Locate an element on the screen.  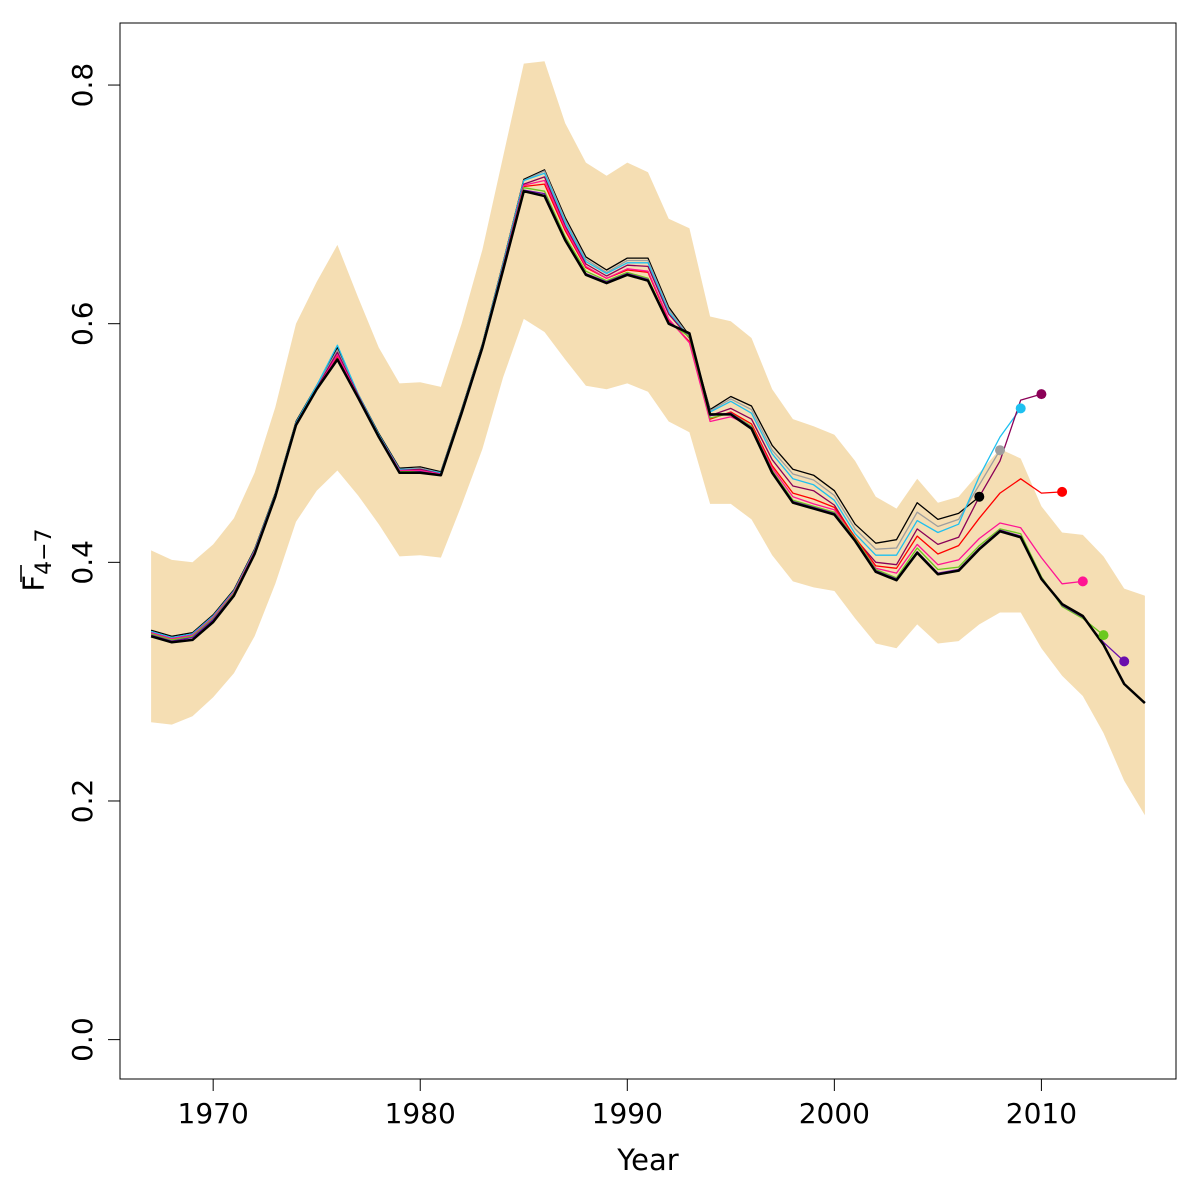
x-tick-label: 1970 is located at coordinates (213, 1113).